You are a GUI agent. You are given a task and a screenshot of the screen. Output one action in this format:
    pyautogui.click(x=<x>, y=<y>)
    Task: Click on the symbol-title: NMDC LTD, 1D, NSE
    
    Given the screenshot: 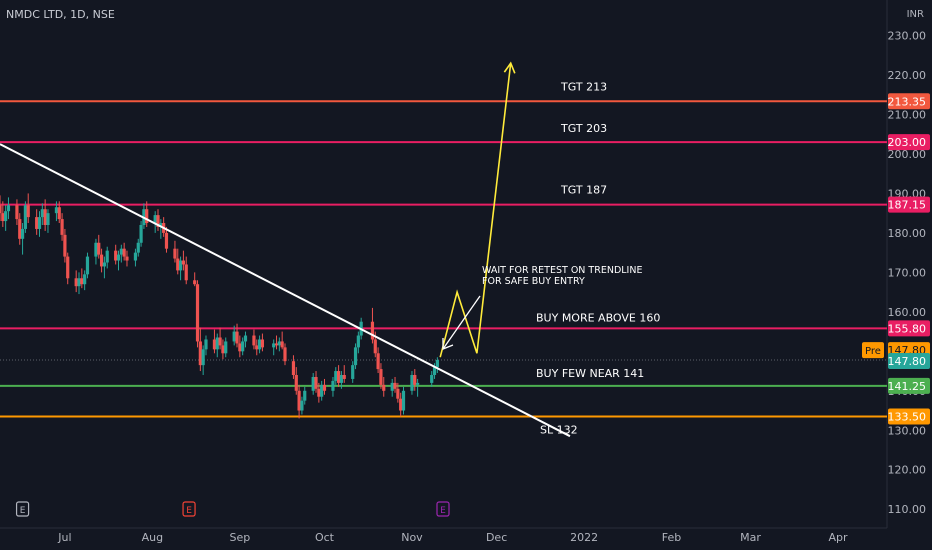 What is the action you would take?
    pyautogui.click(x=60, y=14)
    